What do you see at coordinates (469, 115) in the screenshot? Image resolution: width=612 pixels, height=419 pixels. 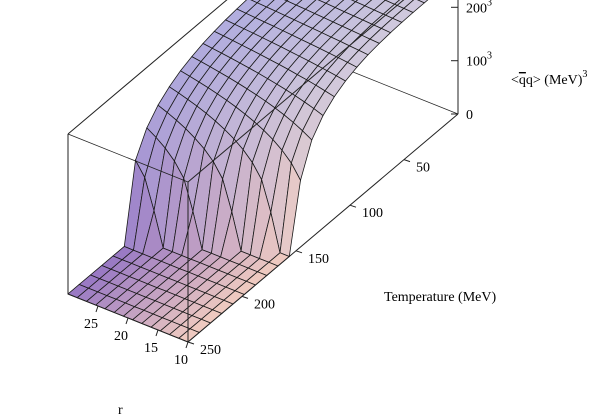 I see `z-tick-label: 0` at bounding box center [469, 115].